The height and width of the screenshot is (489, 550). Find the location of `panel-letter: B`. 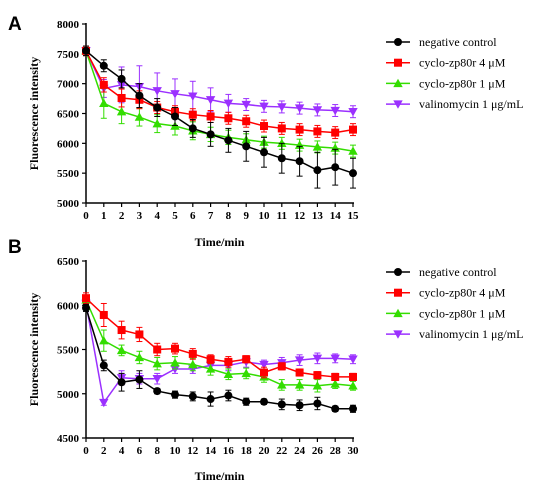

panel-letter: B is located at coordinates (15, 247).